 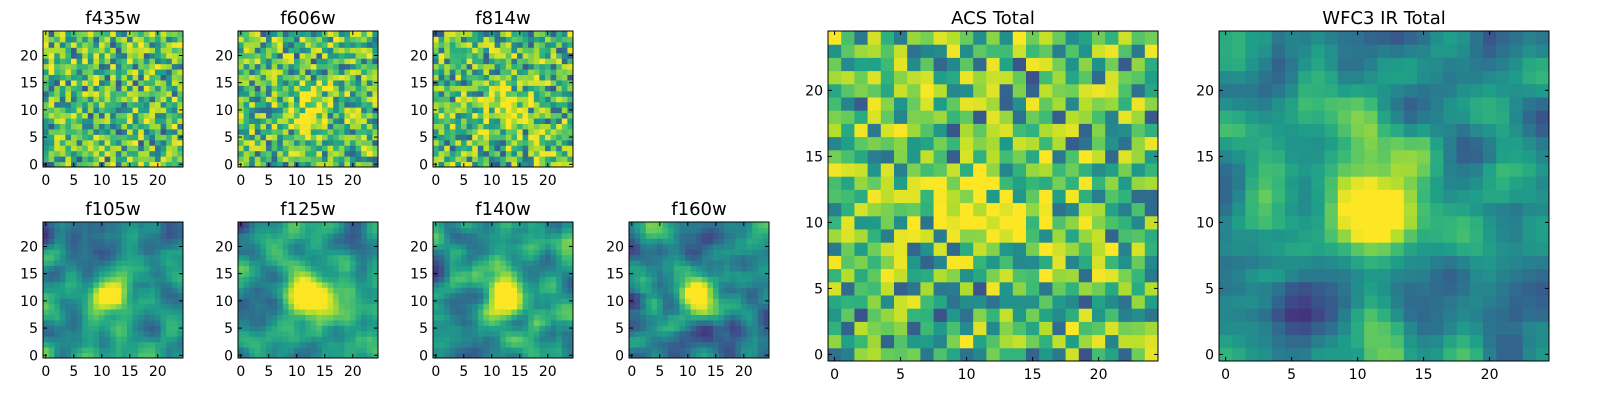 I want to click on x-tick-label: 0, so click(x=631, y=372).